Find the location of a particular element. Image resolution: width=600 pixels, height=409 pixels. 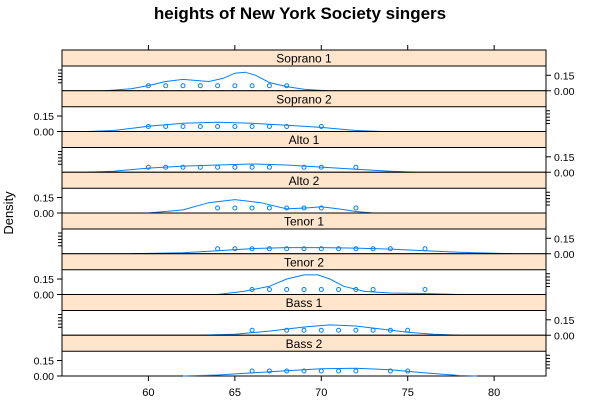

panel-alto-1: Alto 1 0.00 0.15 is located at coordinates (316, 155).